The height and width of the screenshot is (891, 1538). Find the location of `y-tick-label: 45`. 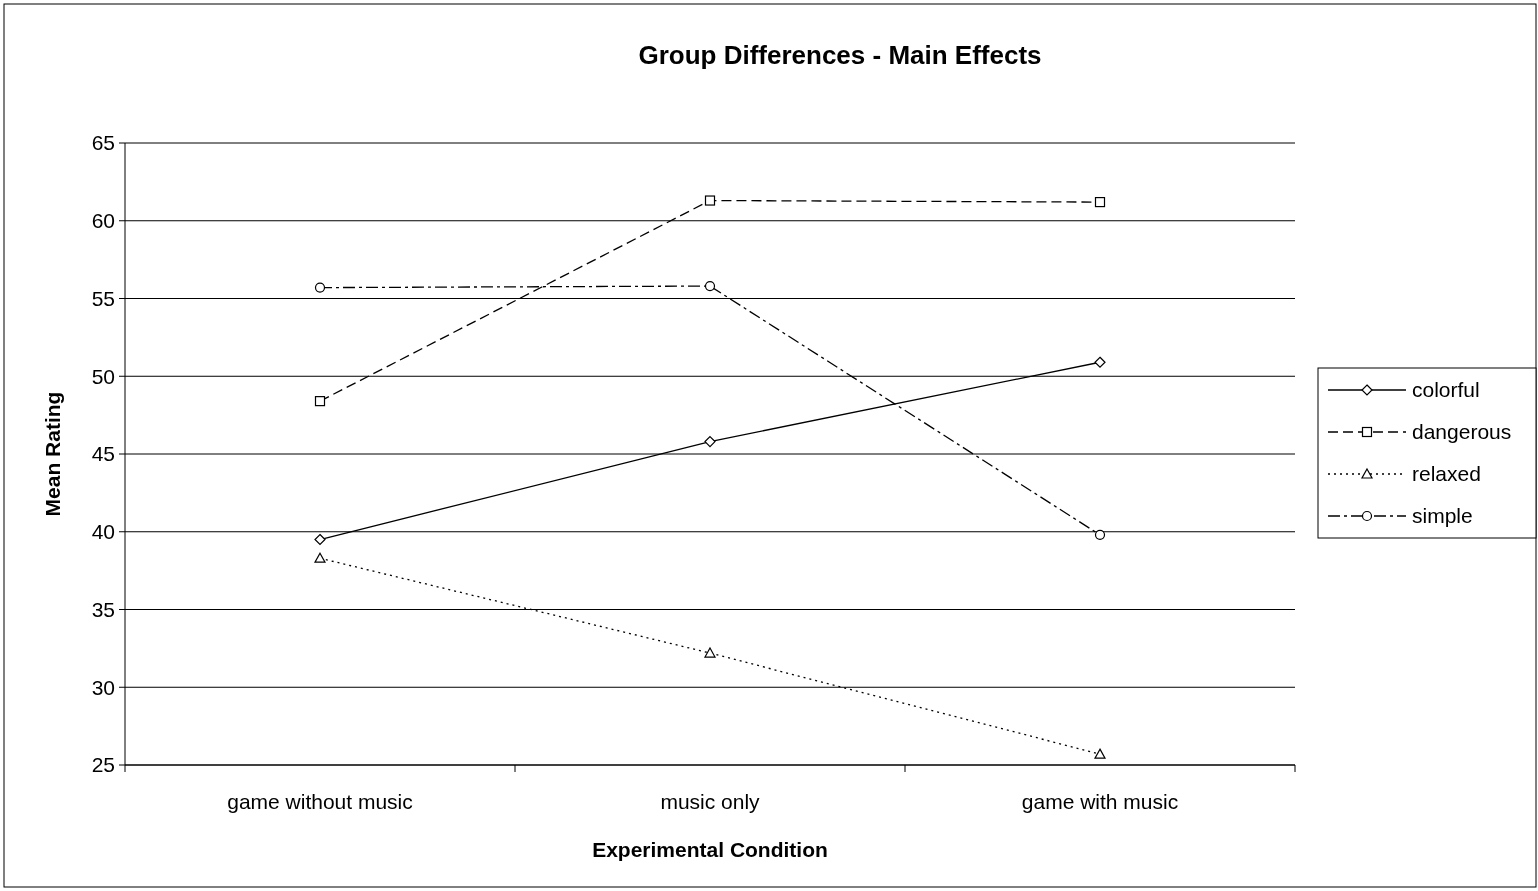

y-tick-label: 45 is located at coordinates (103, 454).